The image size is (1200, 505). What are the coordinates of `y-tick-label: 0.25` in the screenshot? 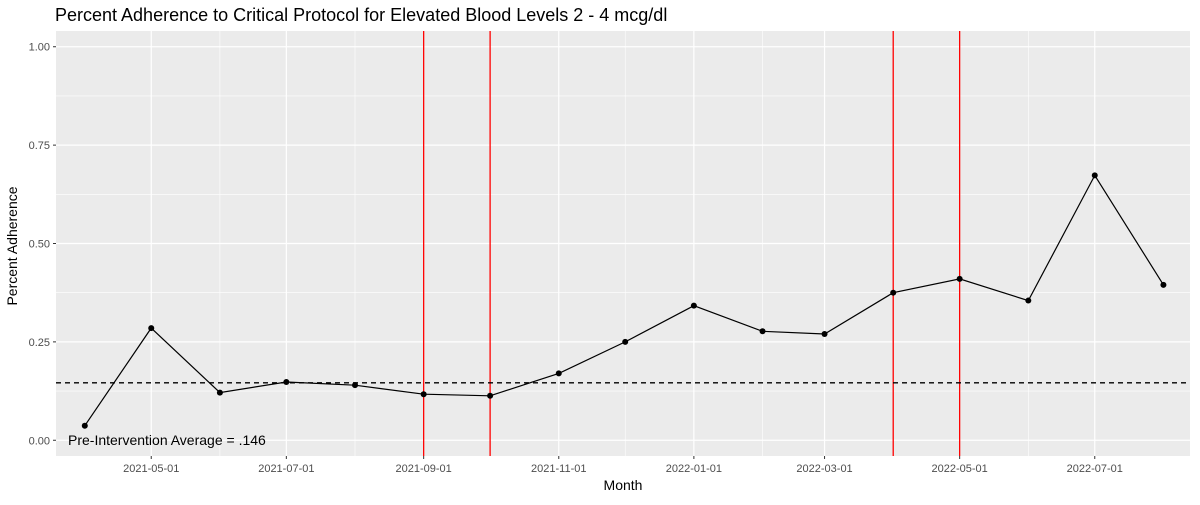 It's located at (39, 343).